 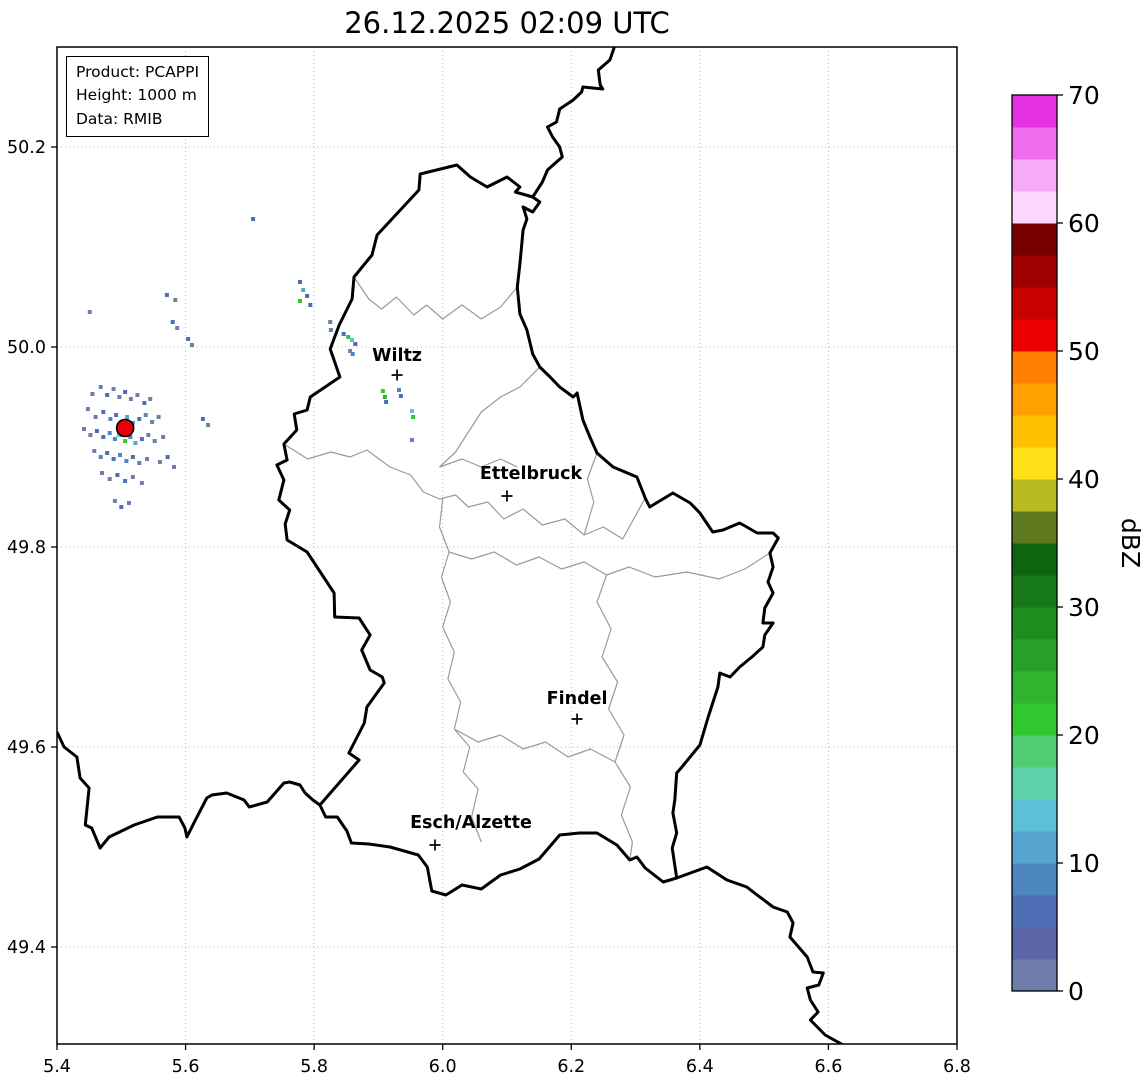 I want to click on x-tick-label: 5.8, so click(x=314, y=1067).